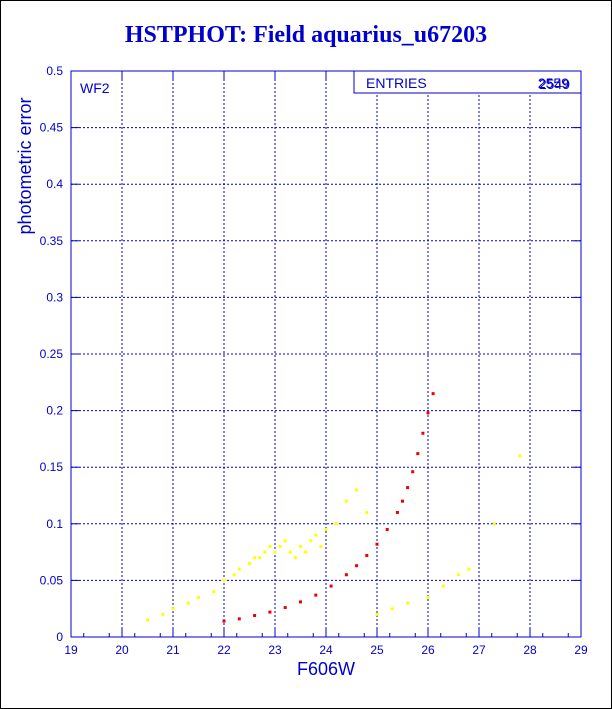  I want to click on y-tick-label: 0.45, so click(52, 128).